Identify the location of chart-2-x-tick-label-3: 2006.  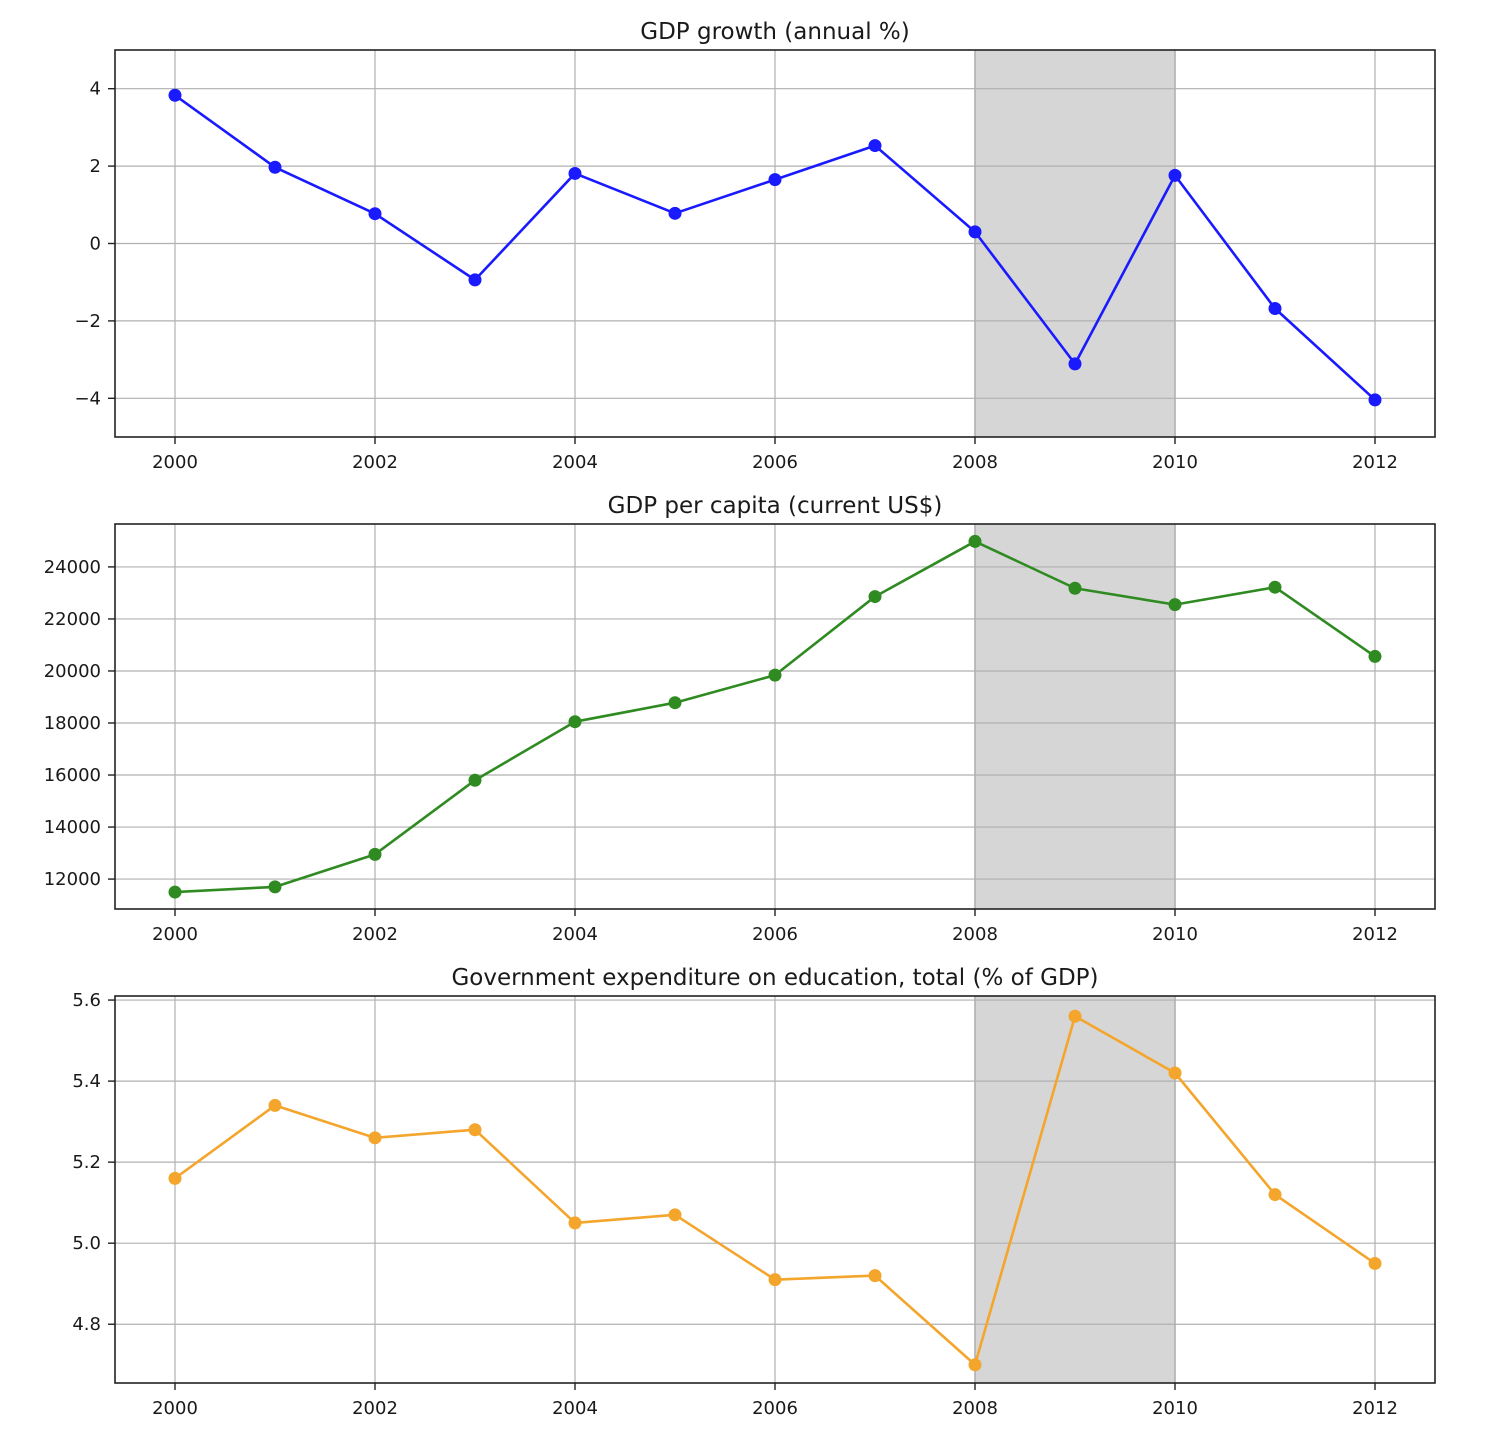
(775, 934).